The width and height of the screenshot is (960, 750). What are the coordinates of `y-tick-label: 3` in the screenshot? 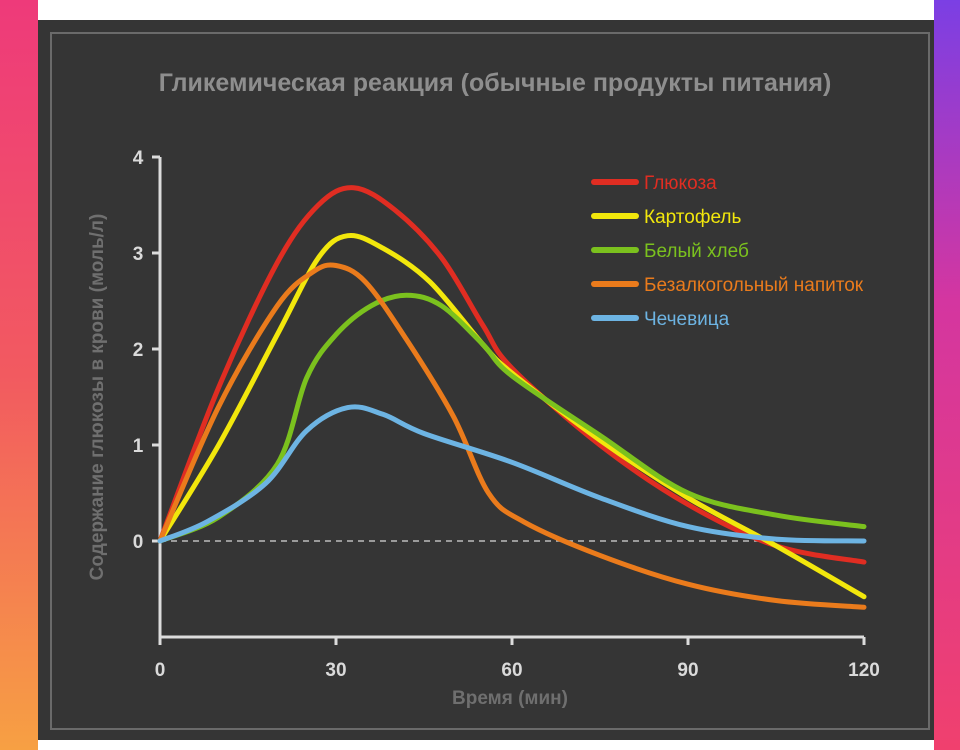 It's located at (138, 254).